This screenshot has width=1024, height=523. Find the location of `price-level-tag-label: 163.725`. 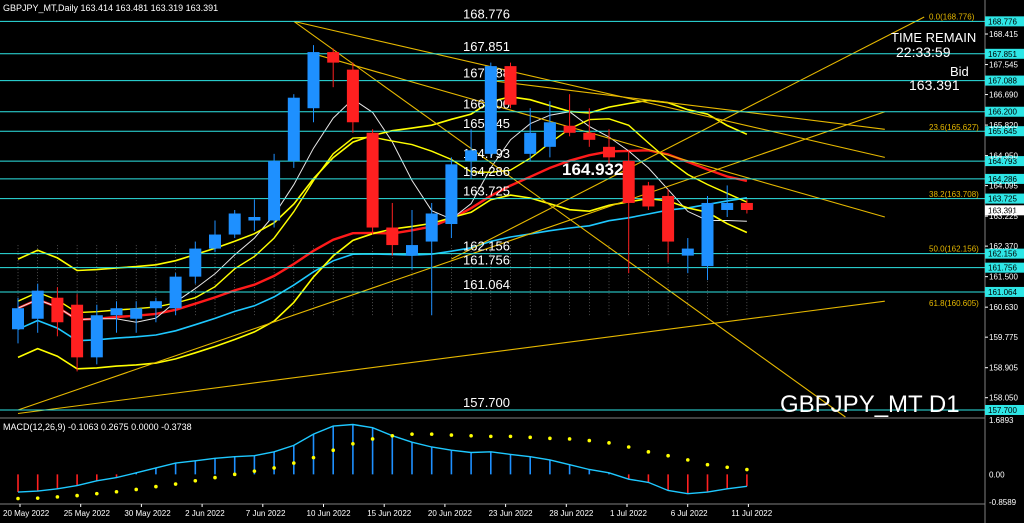

price-level-tag-label: 163.725 is located at coordinates (1002, 199).